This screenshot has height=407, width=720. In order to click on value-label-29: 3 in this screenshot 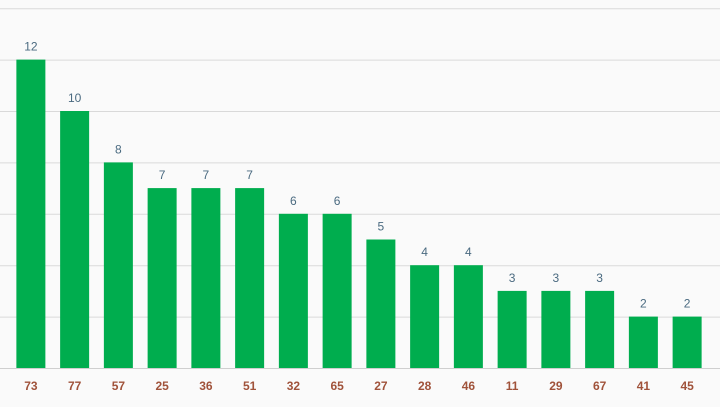, I will do `click(556, 278)`.